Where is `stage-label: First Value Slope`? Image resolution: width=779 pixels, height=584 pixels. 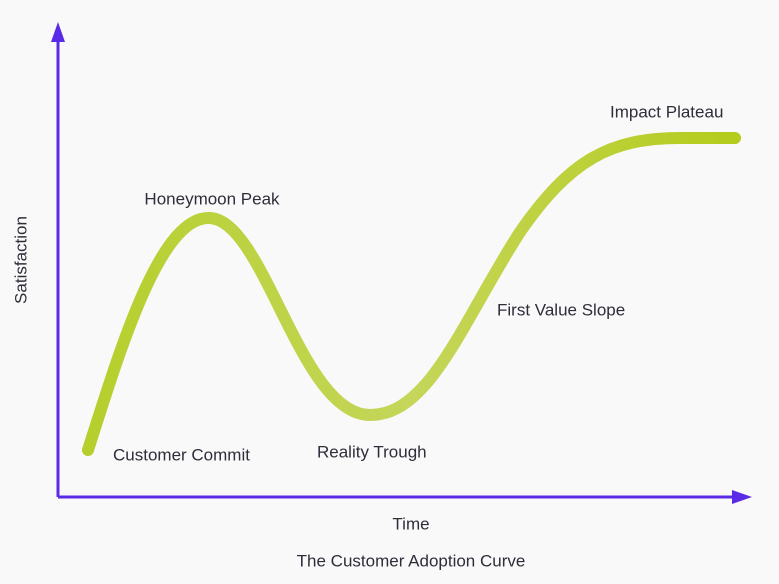
stage-label: First Value Slope is located at coordinates (561, 309).